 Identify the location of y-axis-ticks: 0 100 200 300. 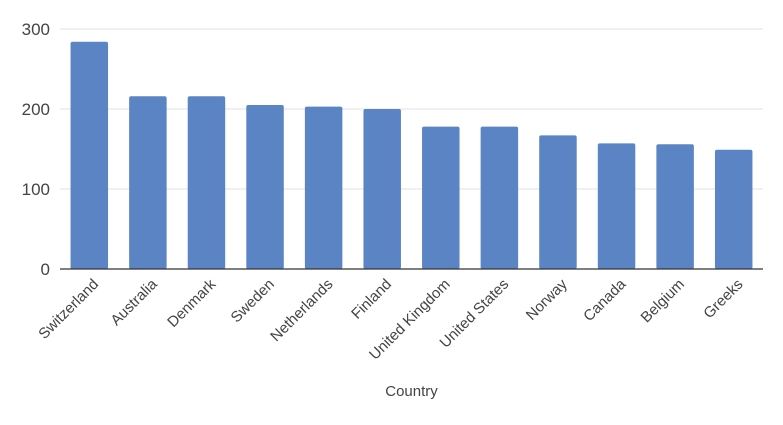
(36, 149).